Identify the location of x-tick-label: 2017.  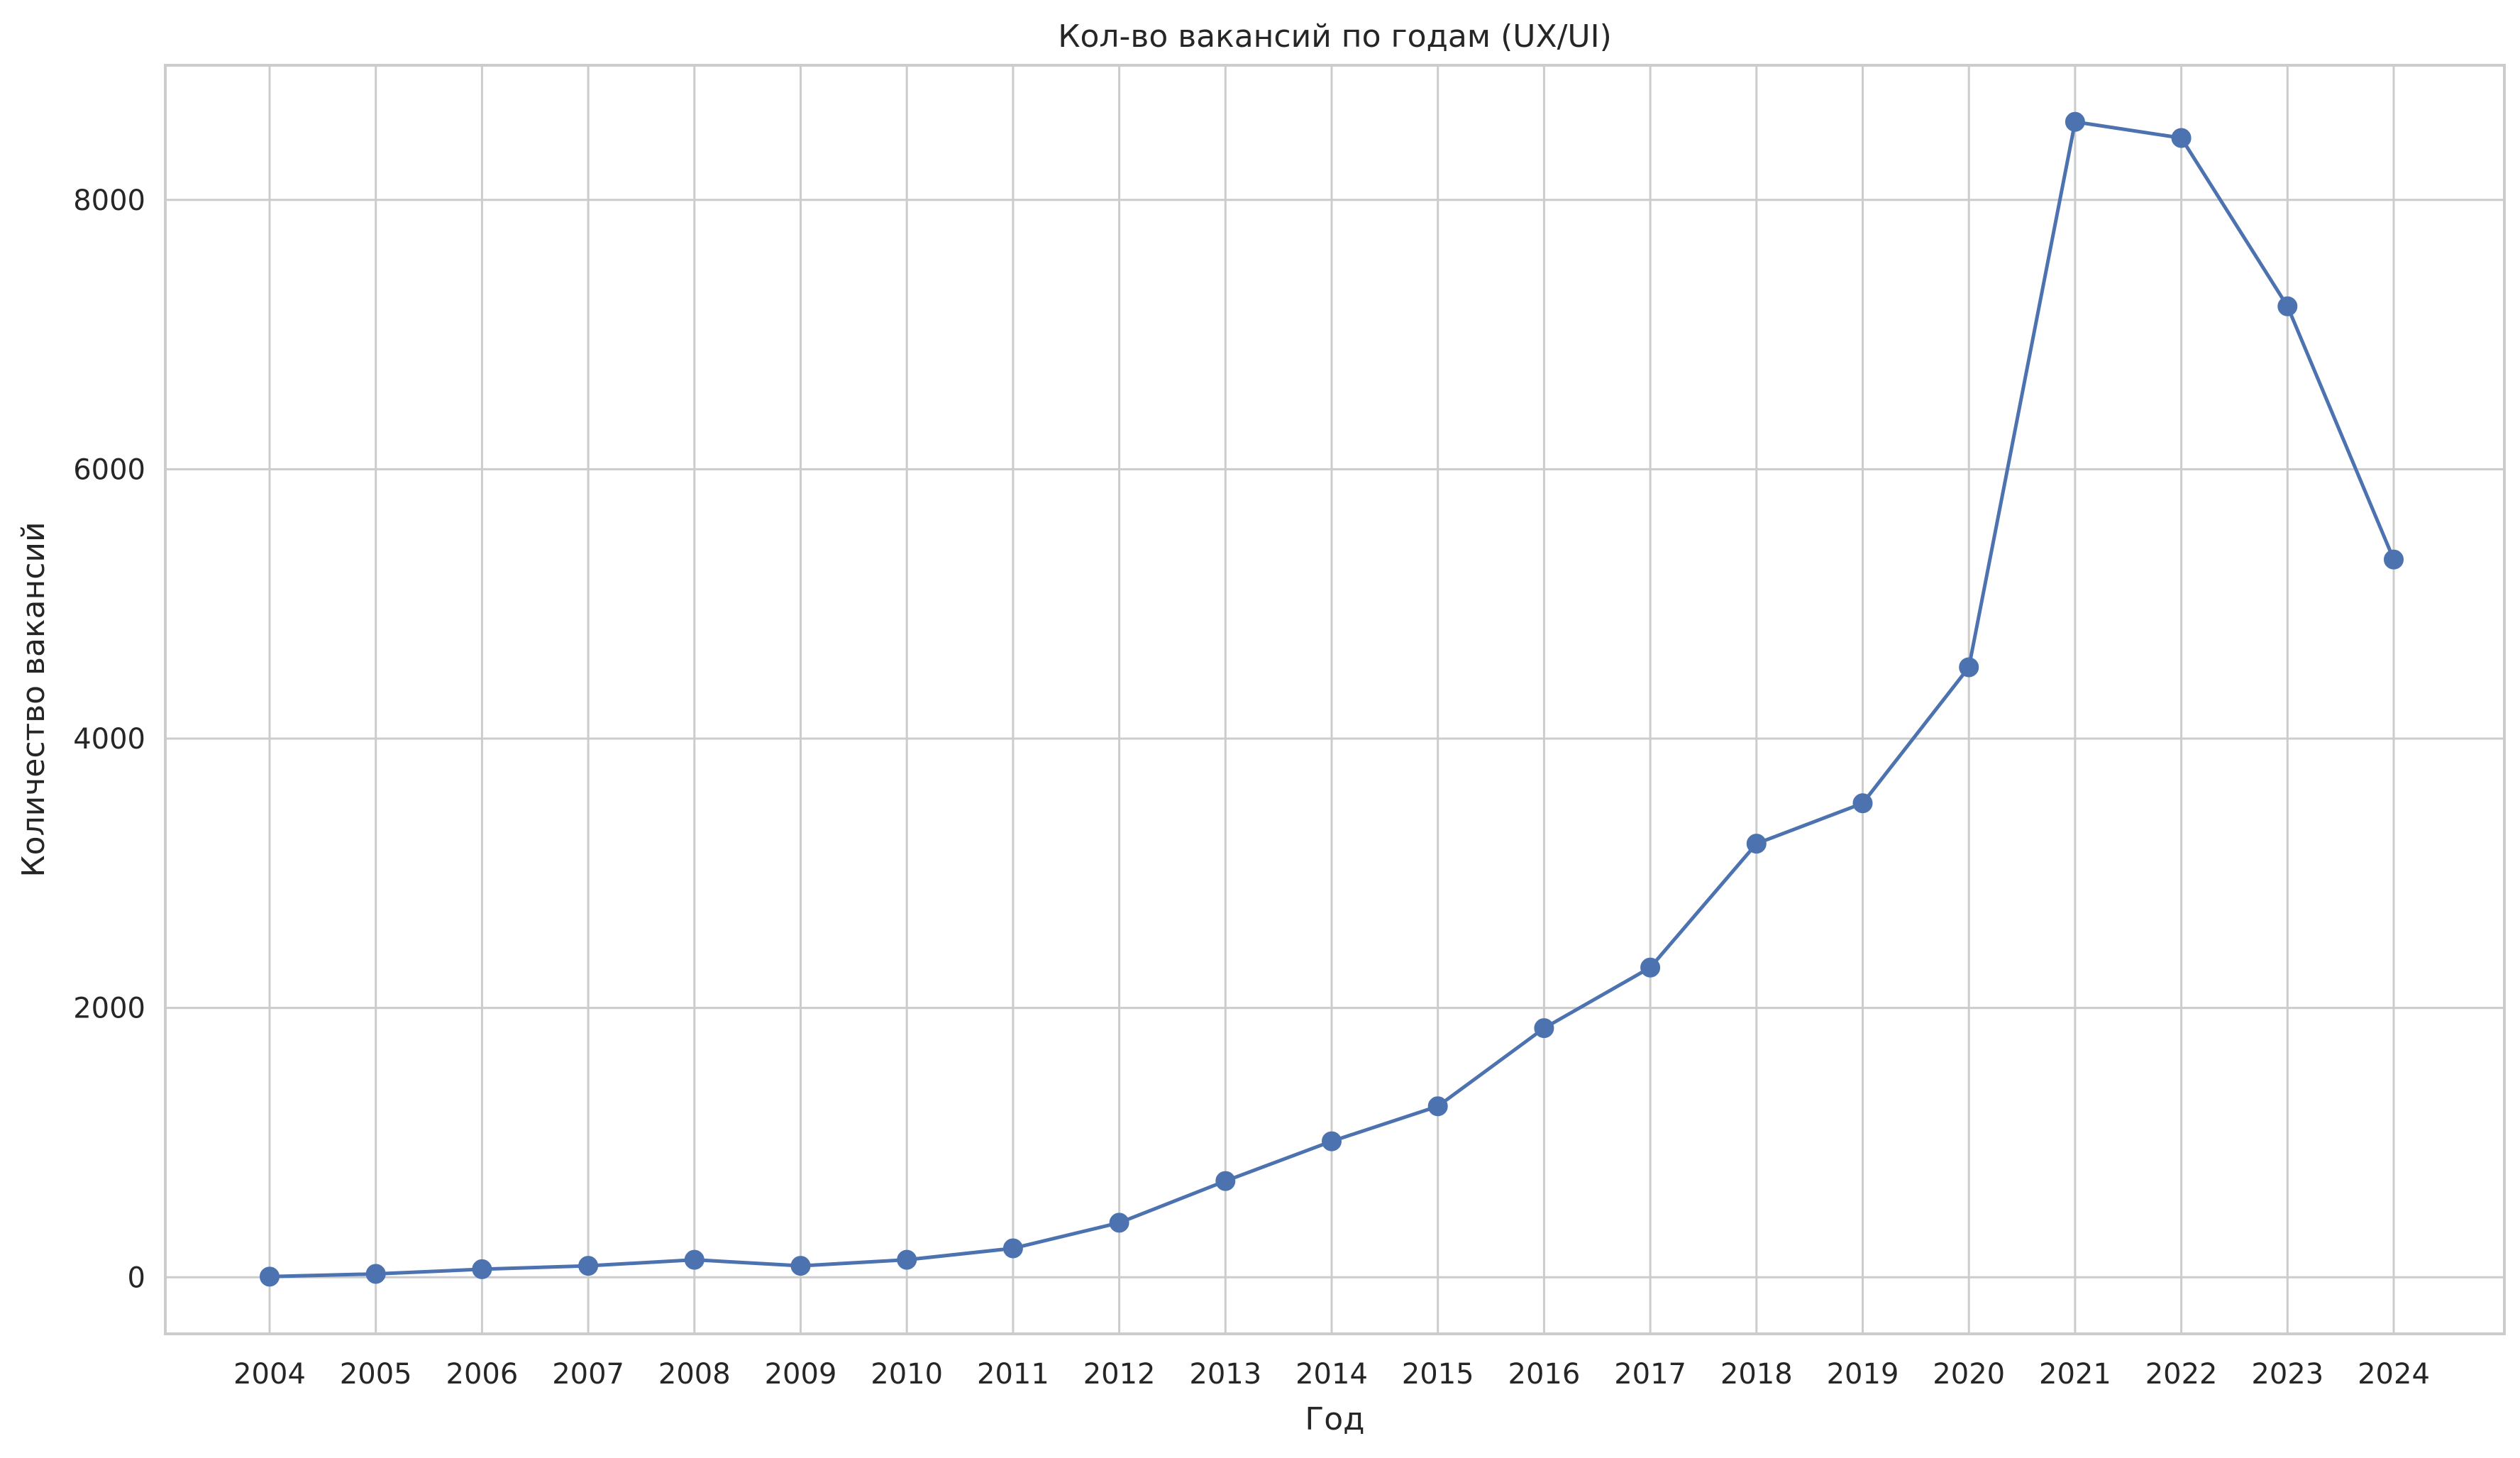
(1650, 1374).